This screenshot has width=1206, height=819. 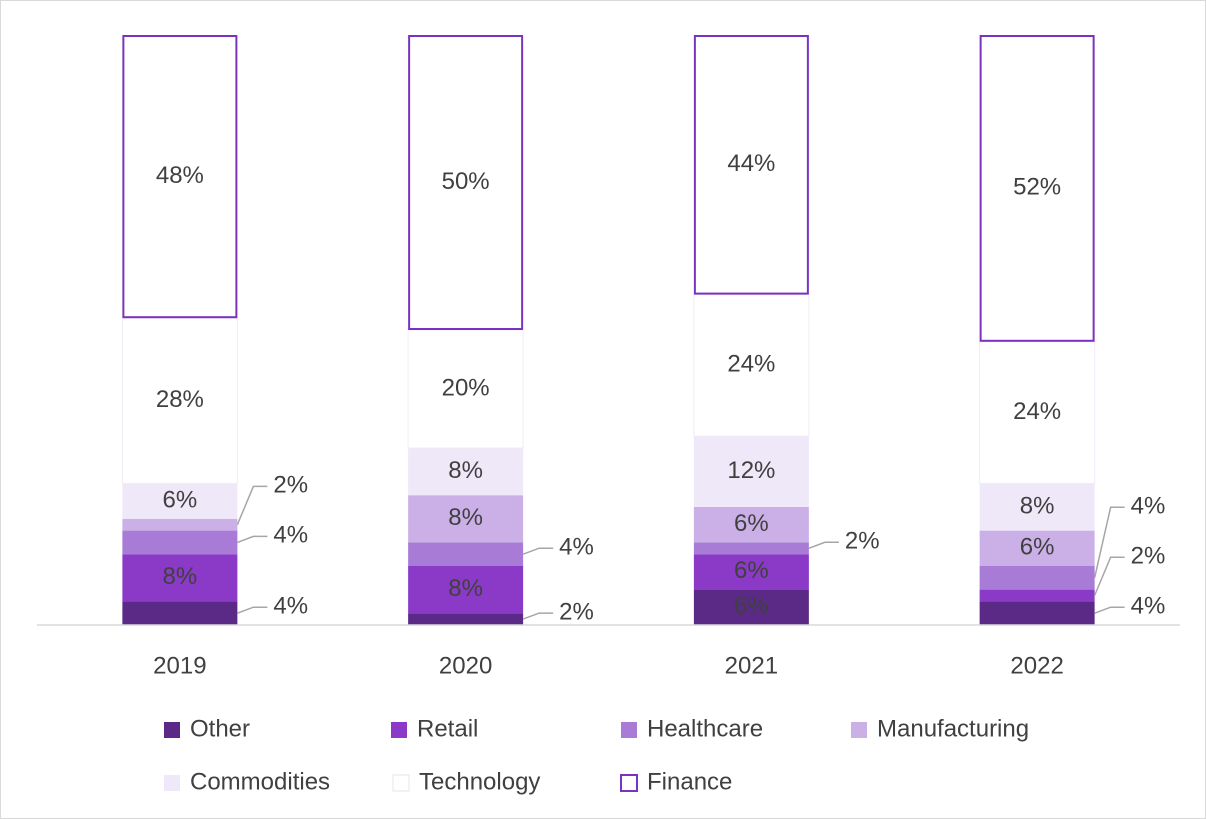 What do you see at coordinates (751, 665) in the screenshot?
I see `x-tick-label: 2021` at bounding box center [751, 665].